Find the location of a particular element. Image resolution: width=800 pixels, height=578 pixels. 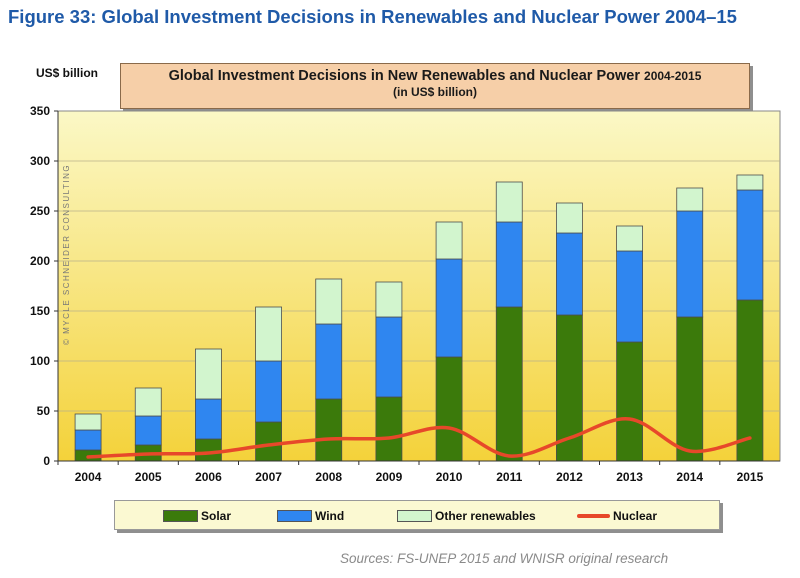

bar-other-2005 is located at coordinates (148, 402).